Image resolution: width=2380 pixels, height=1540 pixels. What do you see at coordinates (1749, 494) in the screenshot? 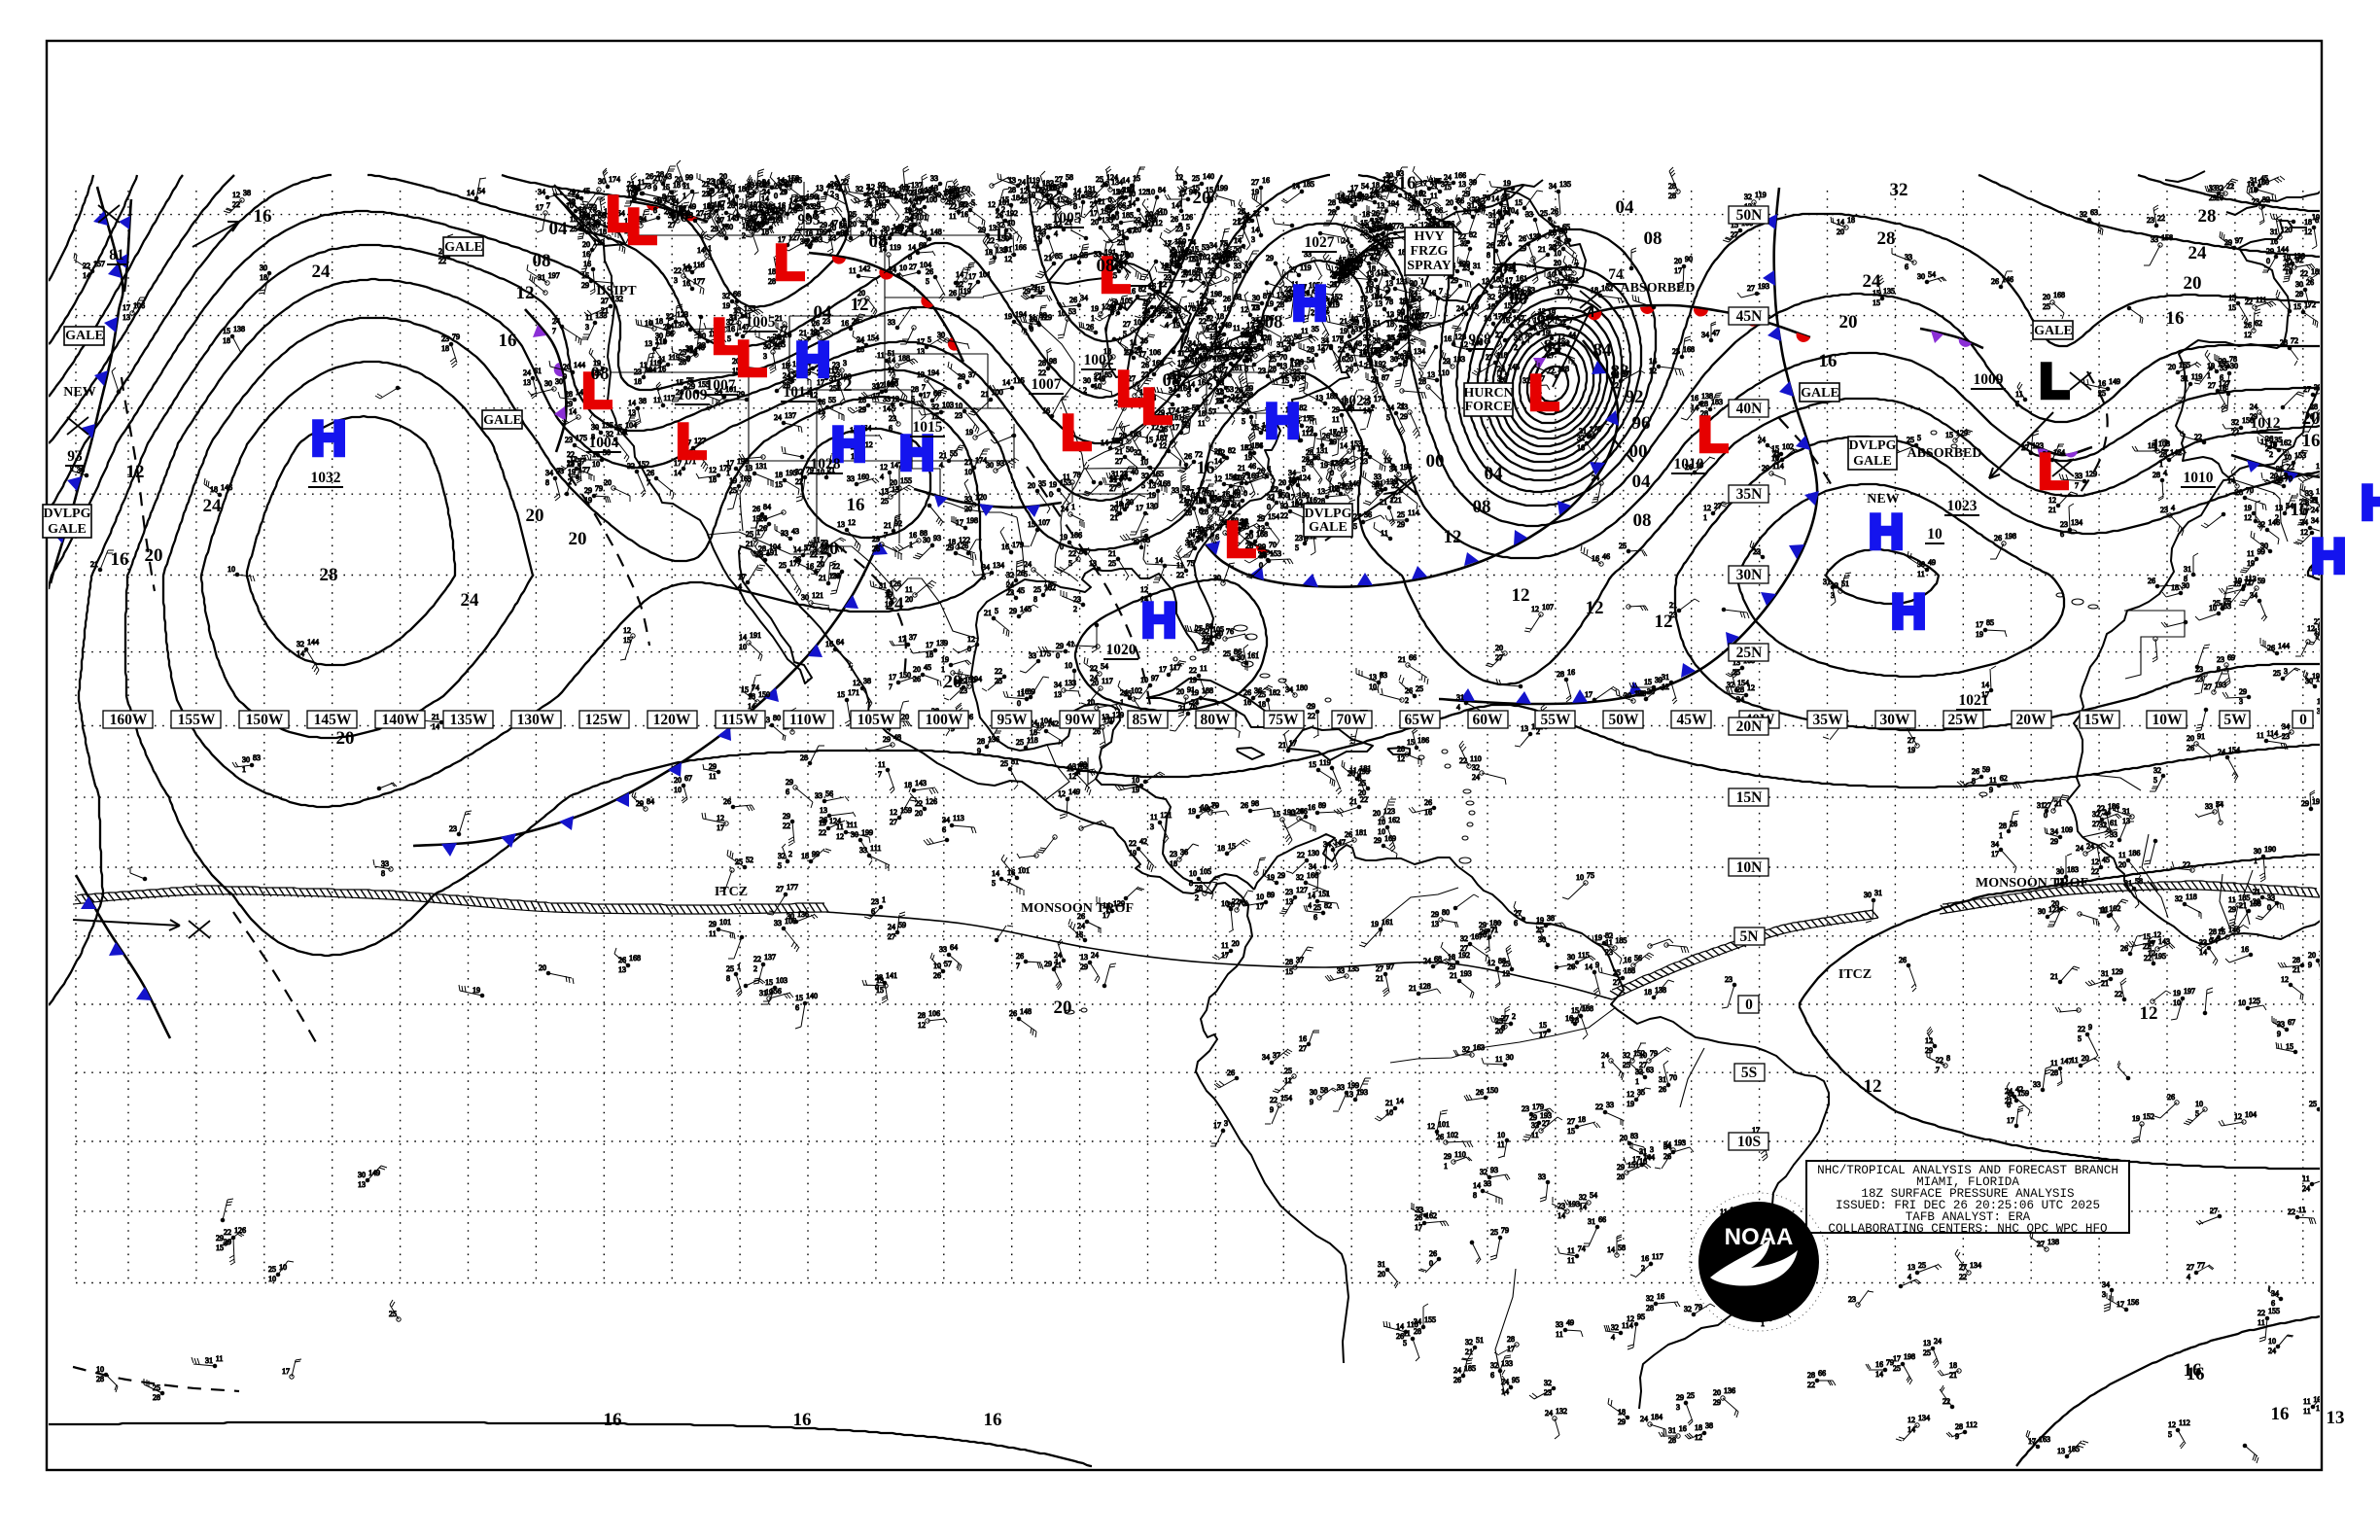
I see `svg-text: 35N` at bounding box center [1749, 494].